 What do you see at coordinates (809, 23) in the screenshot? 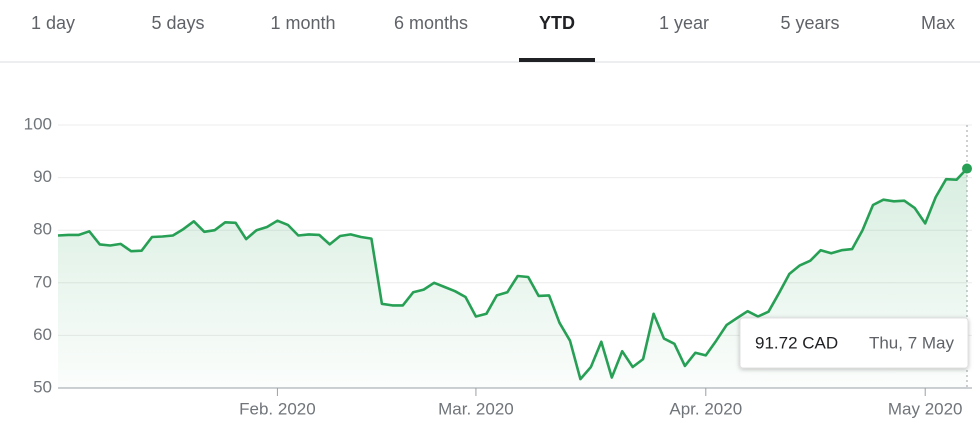
I see `tab: 5 years` at bounding box center [809, 23].